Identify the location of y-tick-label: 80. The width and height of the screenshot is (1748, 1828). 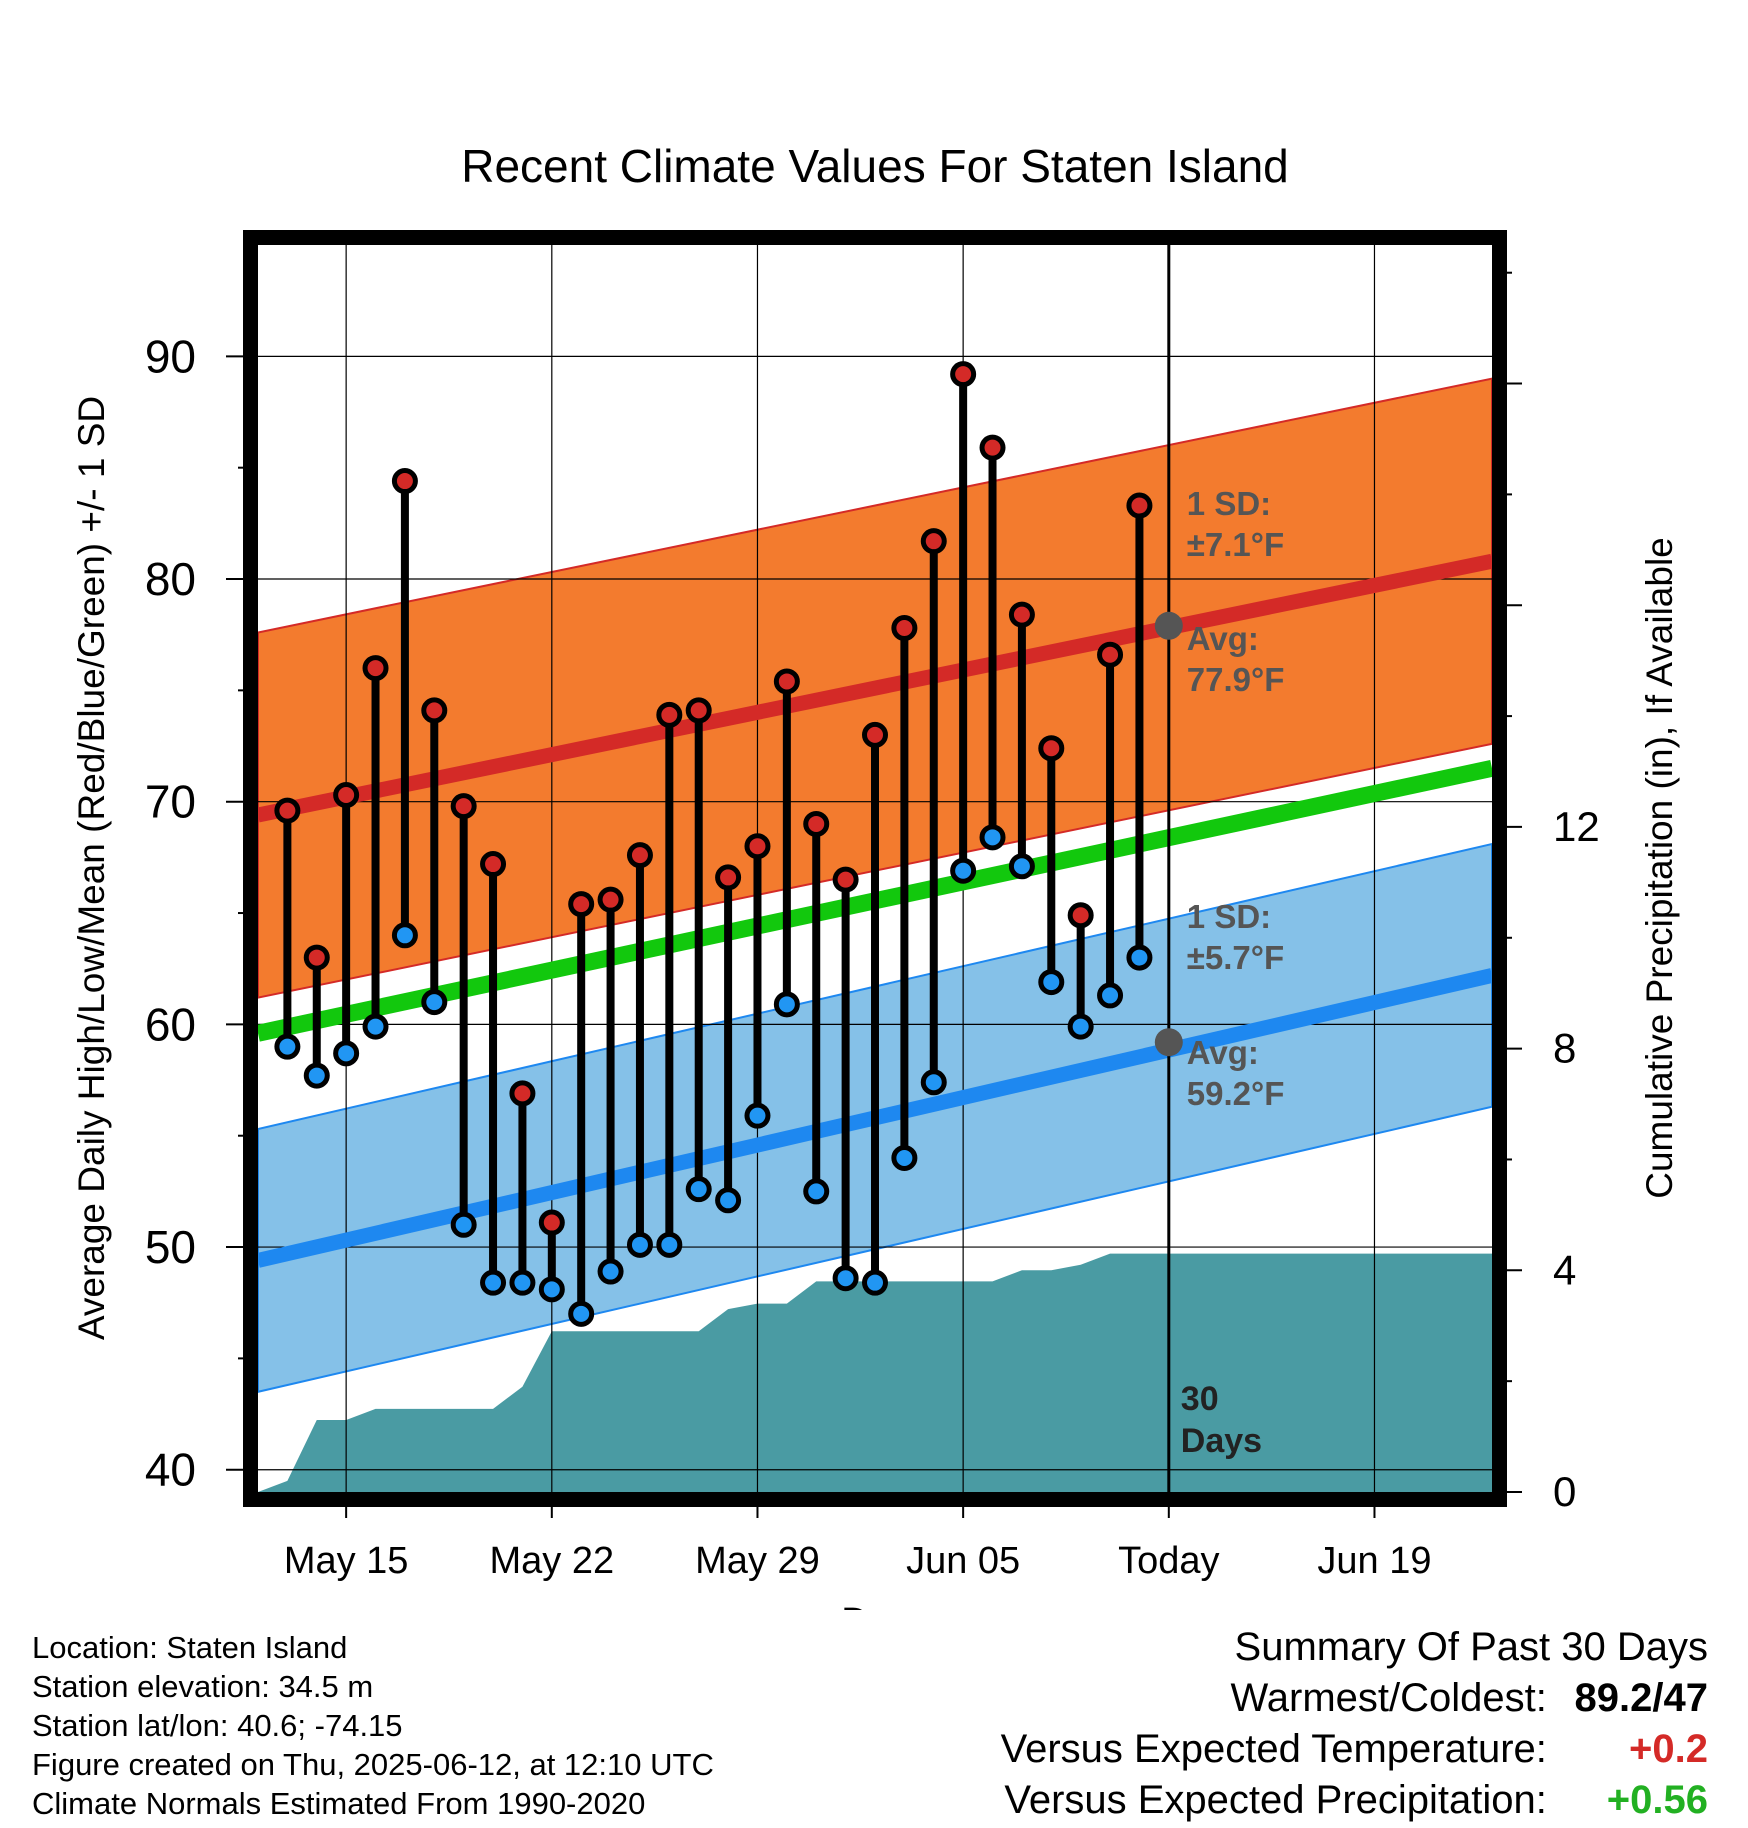
(170, 579).